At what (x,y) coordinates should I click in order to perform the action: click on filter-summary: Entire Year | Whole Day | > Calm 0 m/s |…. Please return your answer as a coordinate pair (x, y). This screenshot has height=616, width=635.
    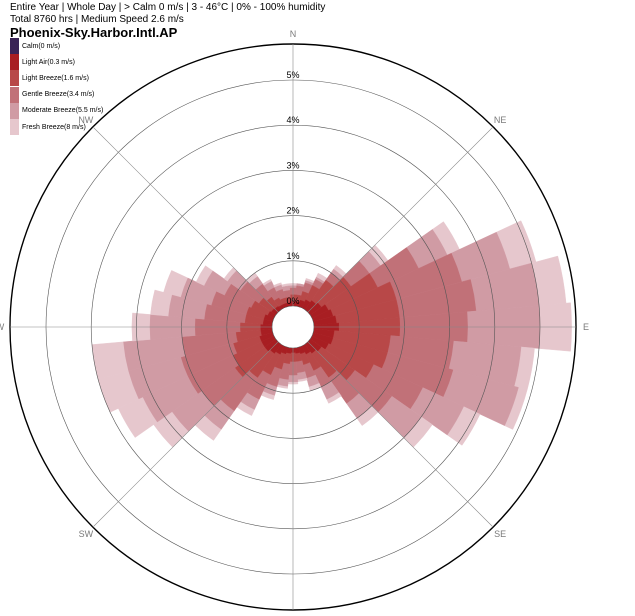
    Looking at the image, I should click on (168, 7).